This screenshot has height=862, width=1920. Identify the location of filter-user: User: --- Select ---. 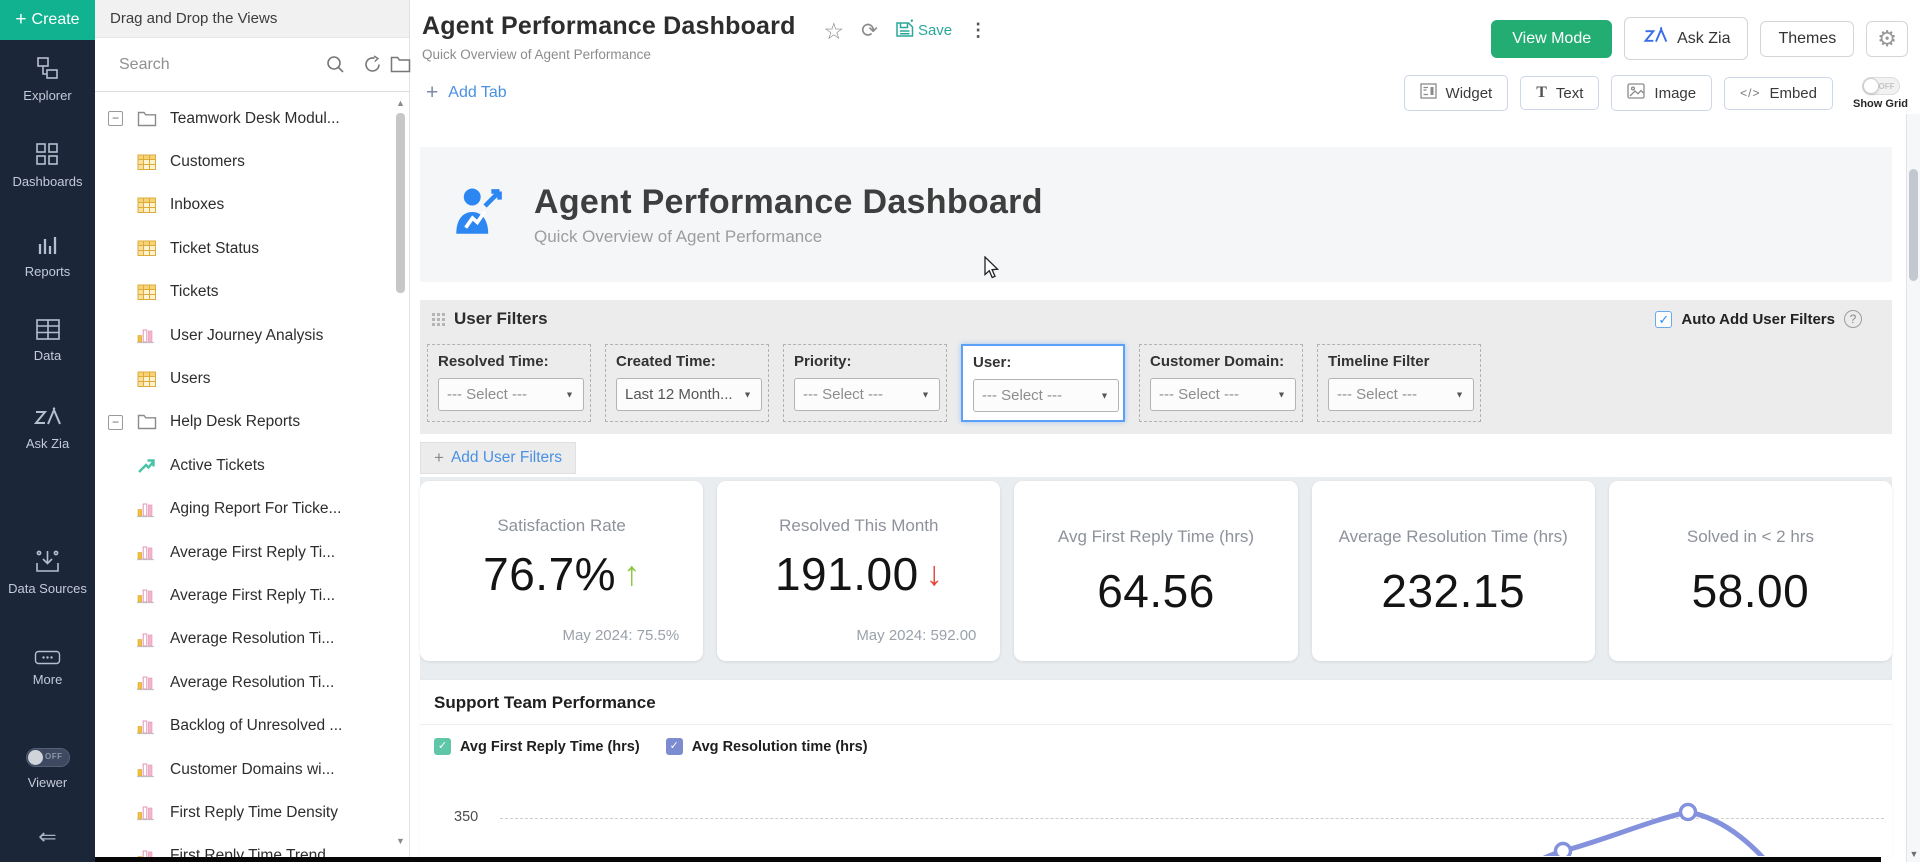
(1043, 383).